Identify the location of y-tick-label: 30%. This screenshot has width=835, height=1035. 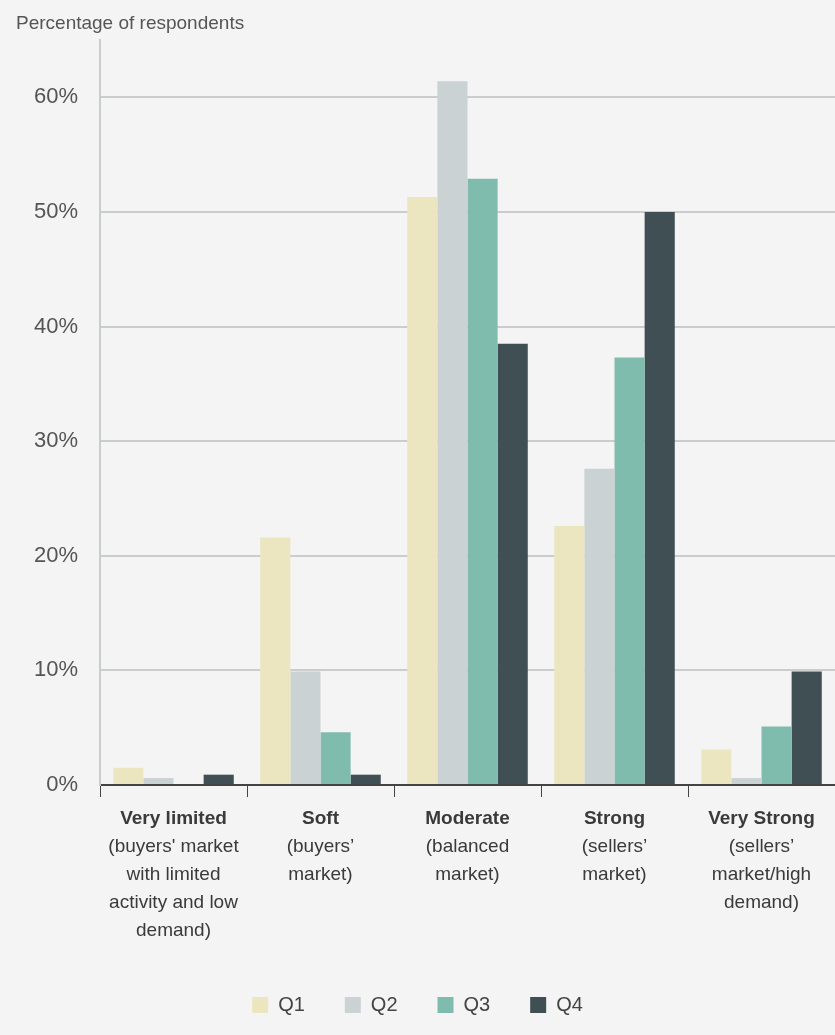
(55, 440).